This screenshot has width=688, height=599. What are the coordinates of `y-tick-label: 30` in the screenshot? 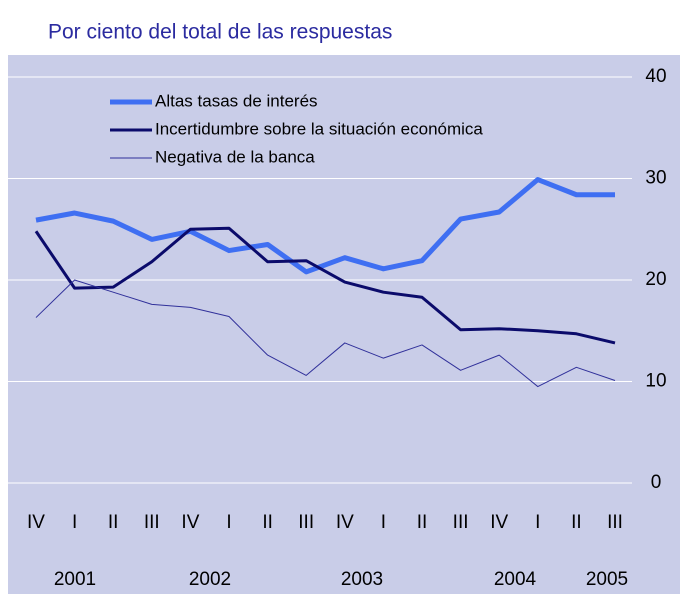 It's located at (655, 178).